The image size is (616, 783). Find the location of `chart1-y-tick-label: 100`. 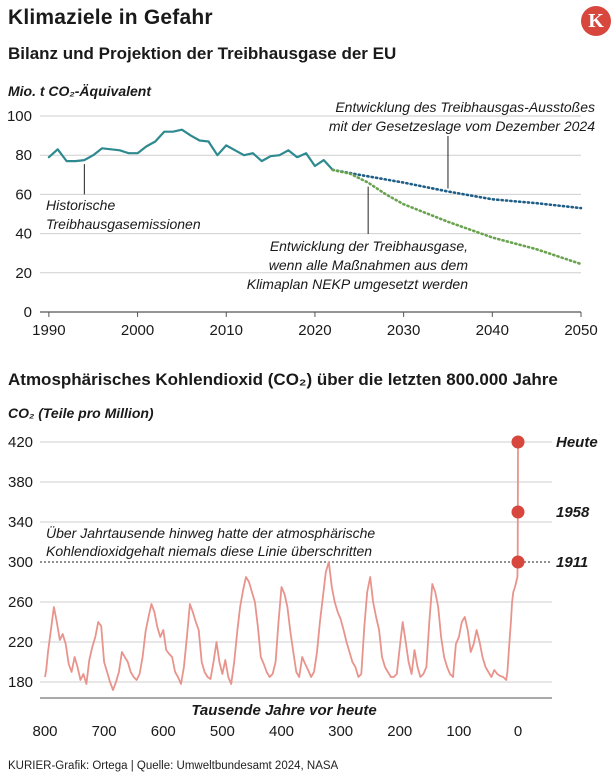

chart1-y-tick-label: 100 is located at coordinates (19, 116).